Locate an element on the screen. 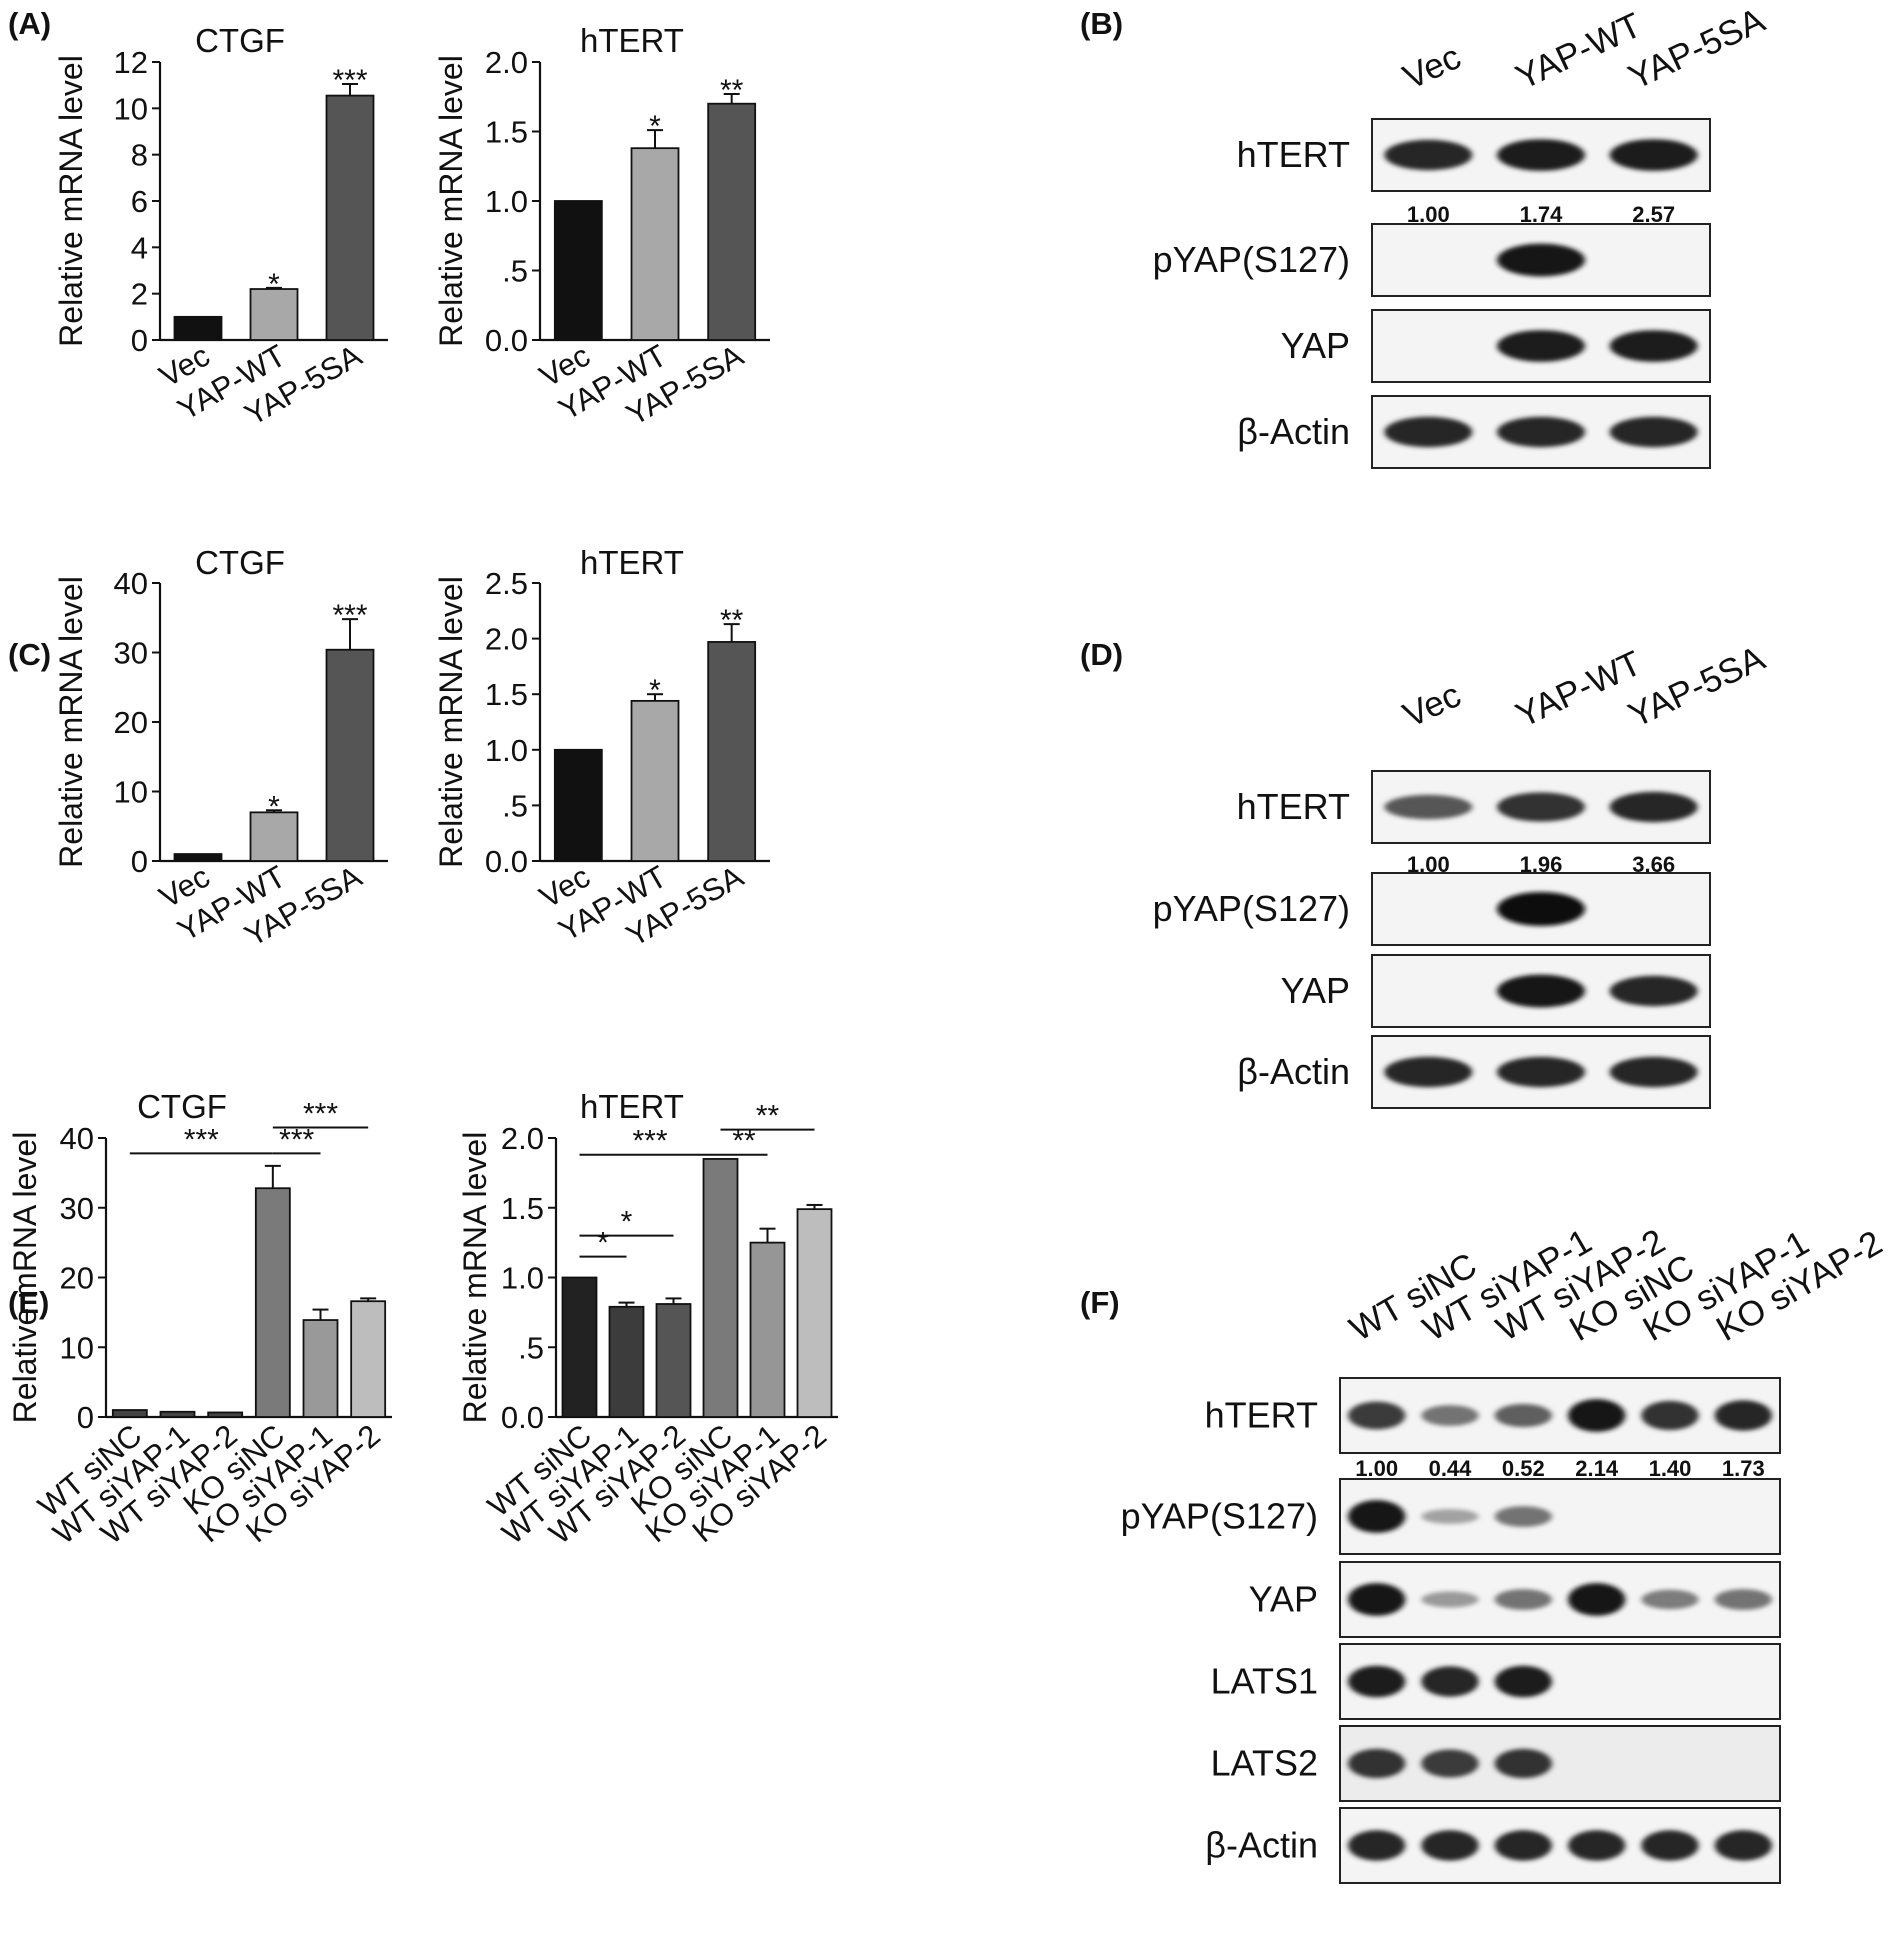 This screenshot has height=1940, width=1891. y-tick-label: 2.0 is located at coordinates (522, 1138).